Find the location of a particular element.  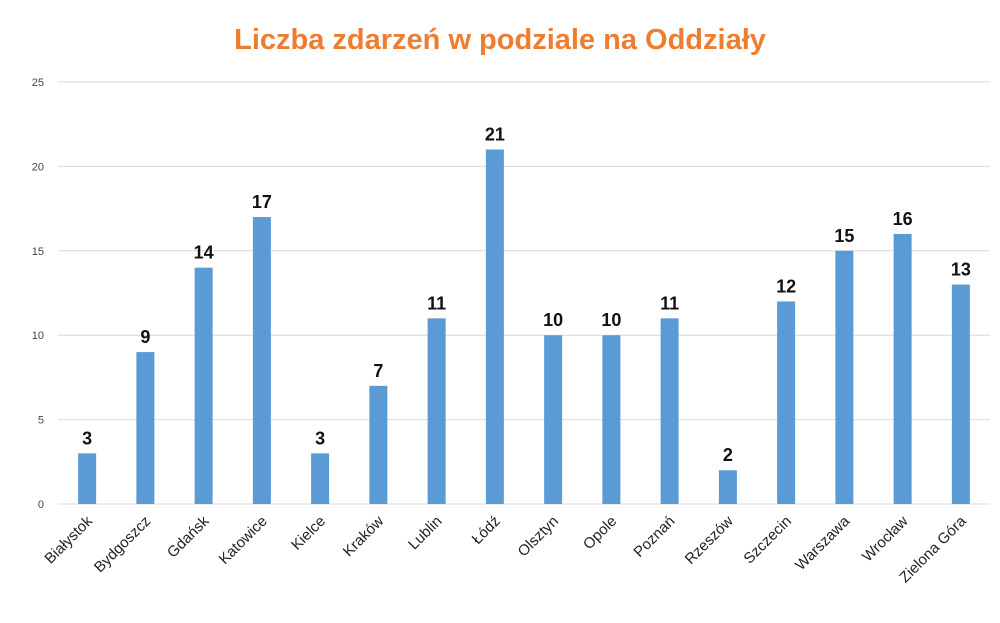

y-tick-label: 15 is located at coordinates (38, 252).